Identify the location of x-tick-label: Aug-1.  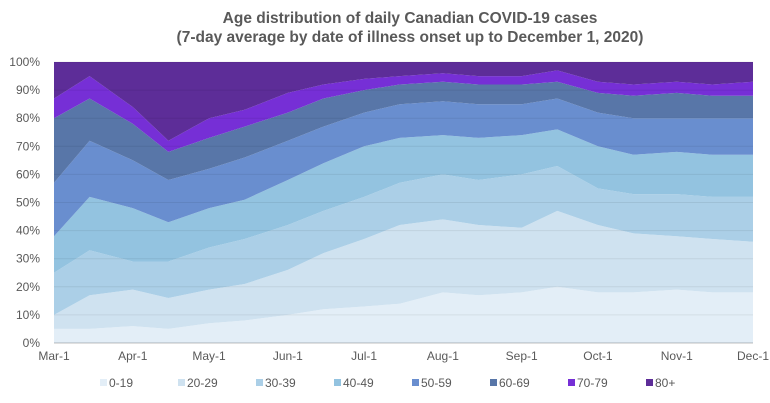
(443, 356).